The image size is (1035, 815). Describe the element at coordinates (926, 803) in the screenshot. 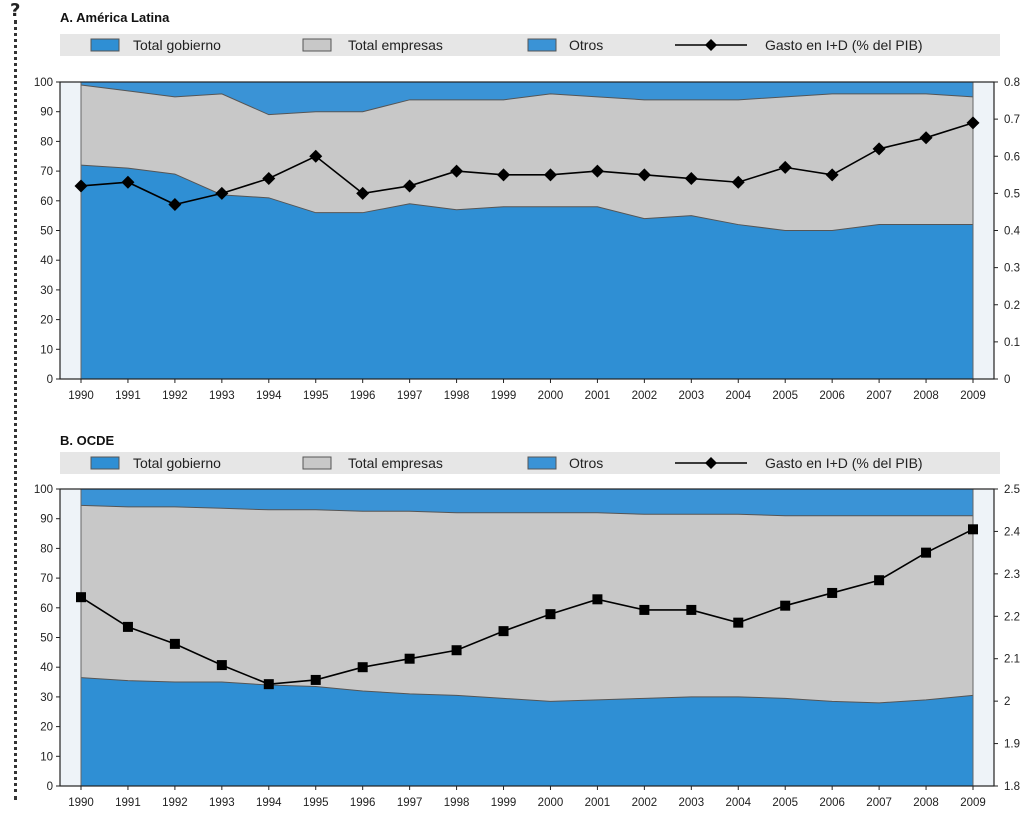

I see `x-tick-label: 2008` at that location.